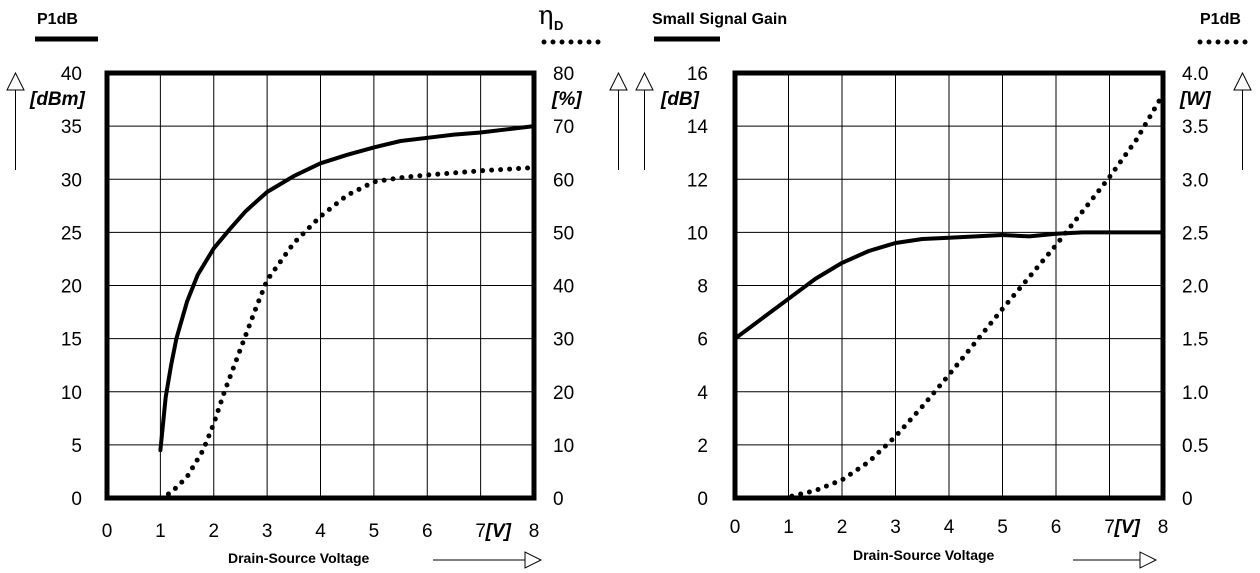 The height and width of the screenshot is (573, 1260). Describe the element at coordinates (57, 19) in the screenshot. I see `left-chart-legend-p1db-label: P1dB` at that location.